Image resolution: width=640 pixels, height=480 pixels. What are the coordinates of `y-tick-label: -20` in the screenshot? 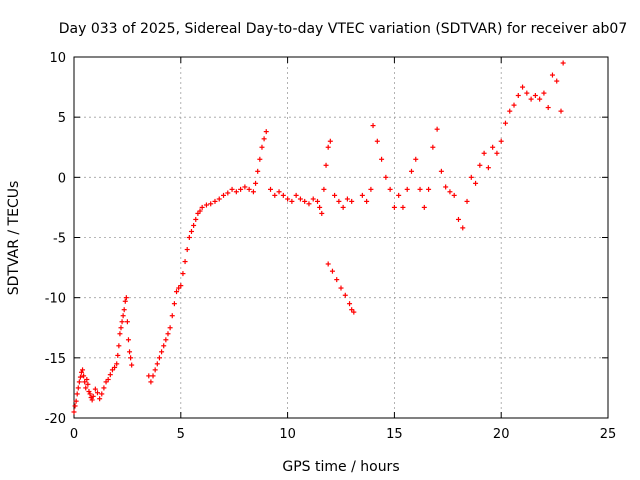 It's located at (55, 419).